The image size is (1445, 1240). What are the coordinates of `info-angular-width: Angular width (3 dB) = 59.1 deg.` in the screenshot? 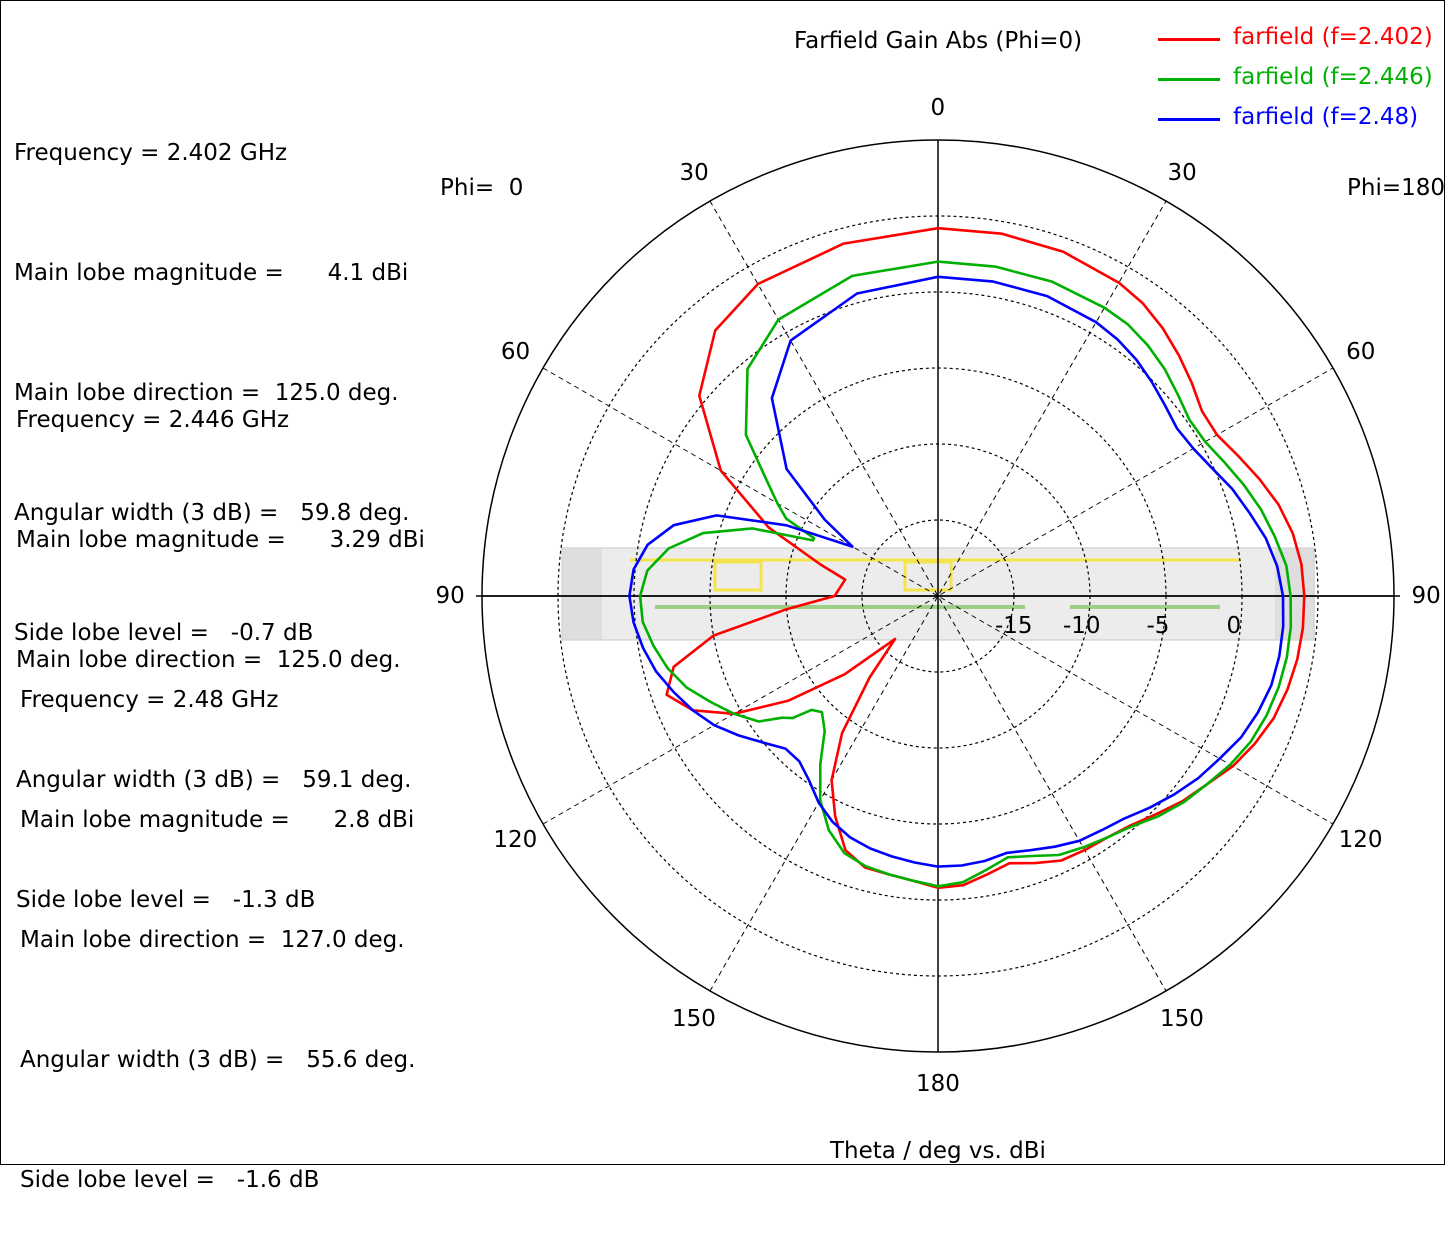 It's located at (214, 780).